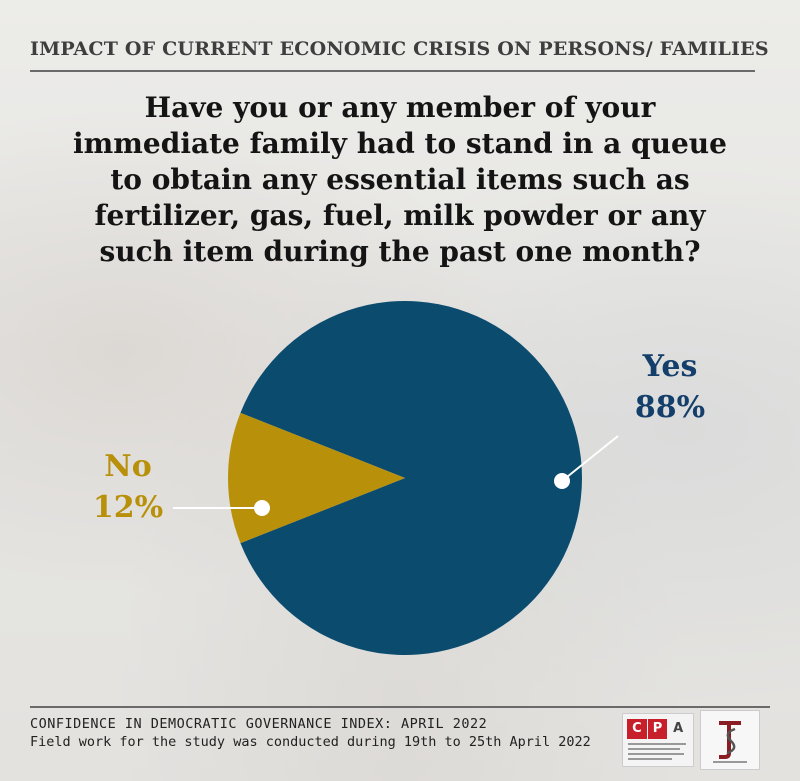 This screenshot has height=781, width=800. I want to click on social-scientists-logo, so click(730, 740).